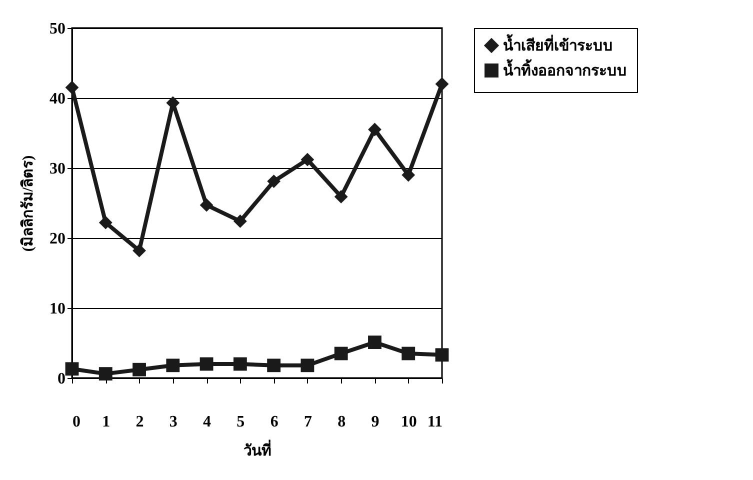 This screenshot has height=480, width=753. Describe the element at coordinates (240, 422) in the screenshot. I see `x-tick-label: 5` at that location.